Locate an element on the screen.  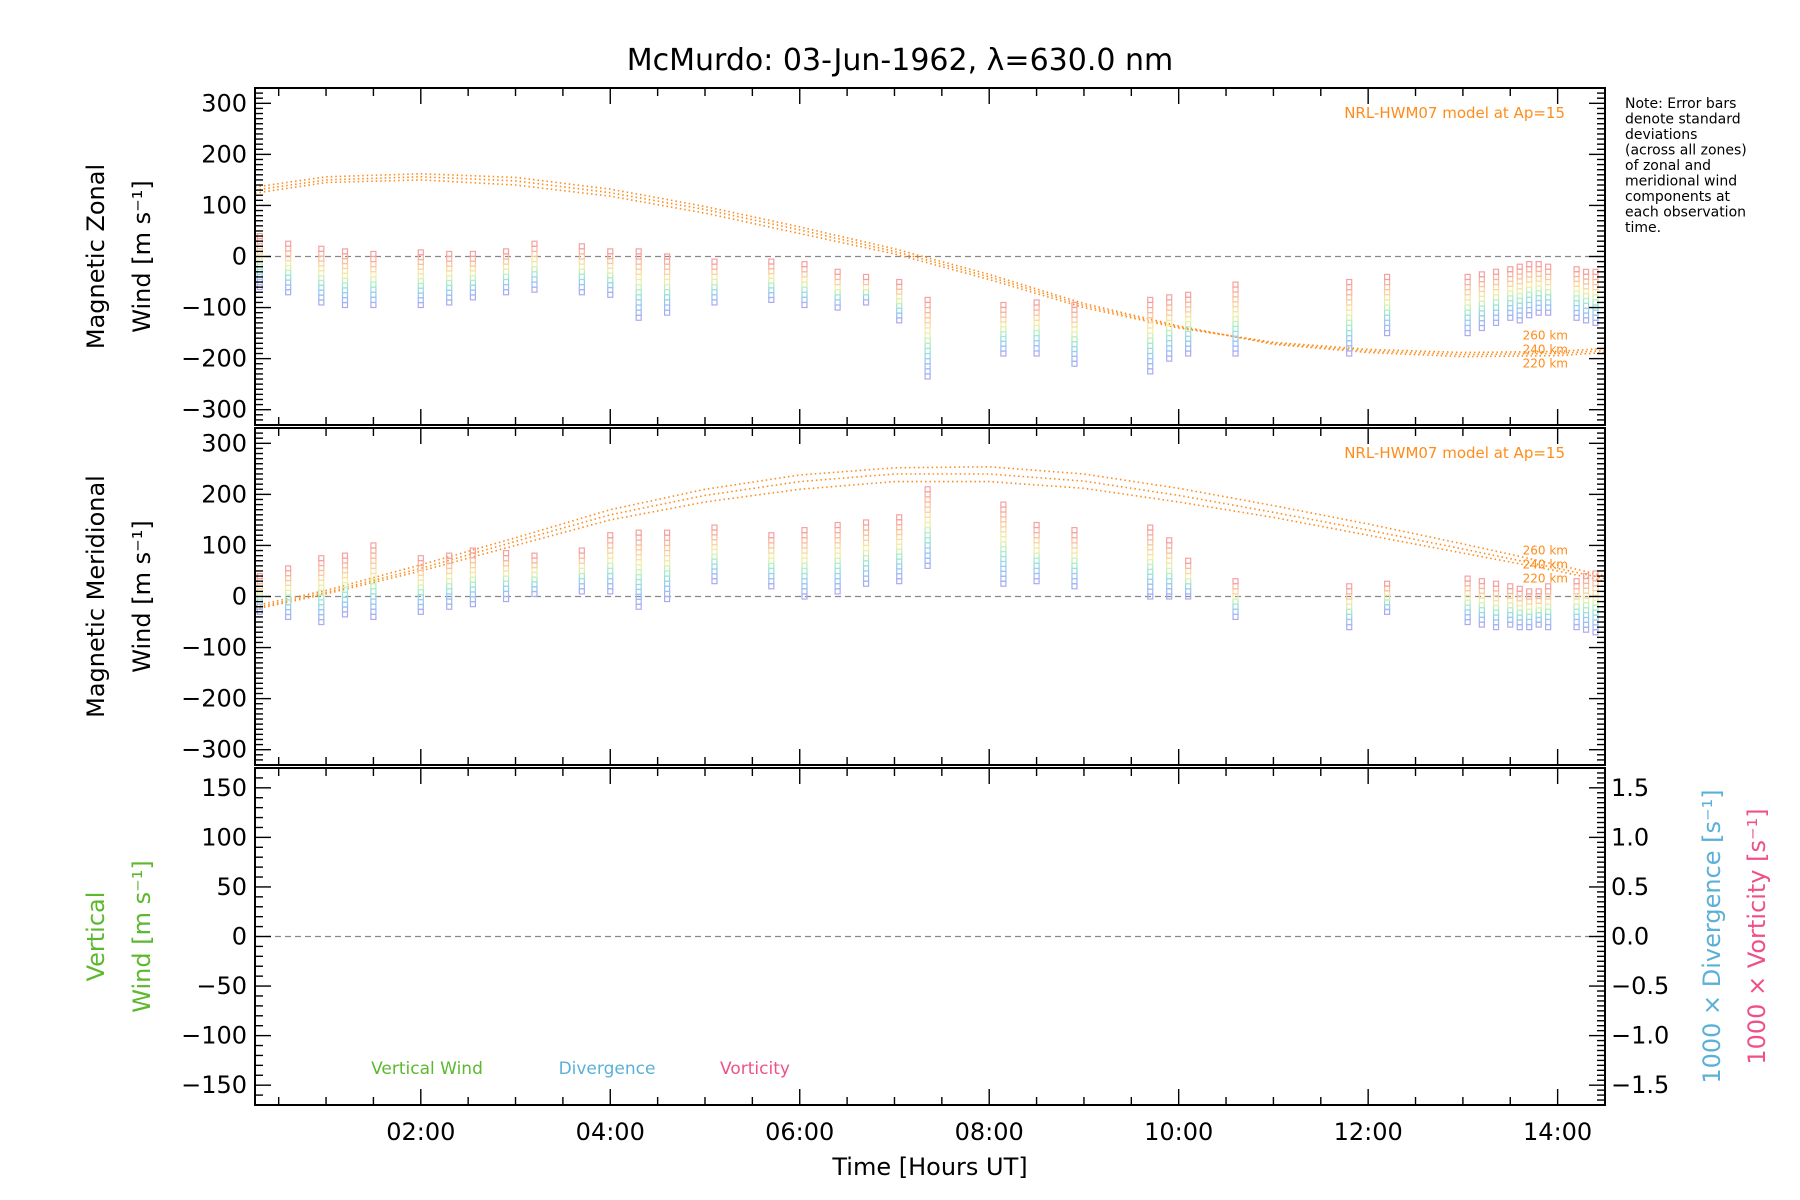
note-line: components at is located at coordinates (1678, 197).